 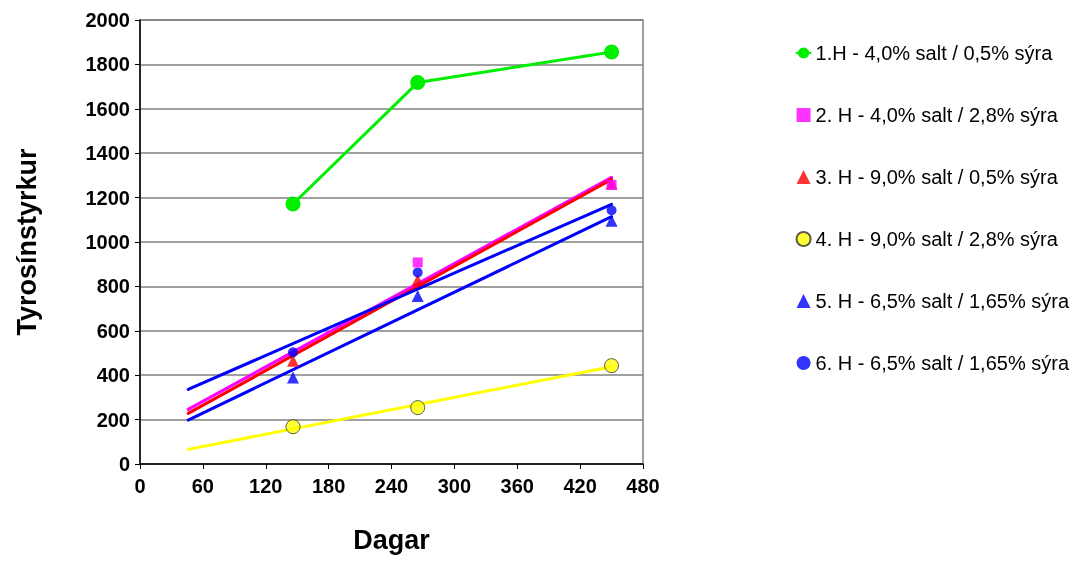 What do you see at coordinates (266, 486) in the screenshot?
I see `x-tick-label: 120` at bounding box center [266, 486].